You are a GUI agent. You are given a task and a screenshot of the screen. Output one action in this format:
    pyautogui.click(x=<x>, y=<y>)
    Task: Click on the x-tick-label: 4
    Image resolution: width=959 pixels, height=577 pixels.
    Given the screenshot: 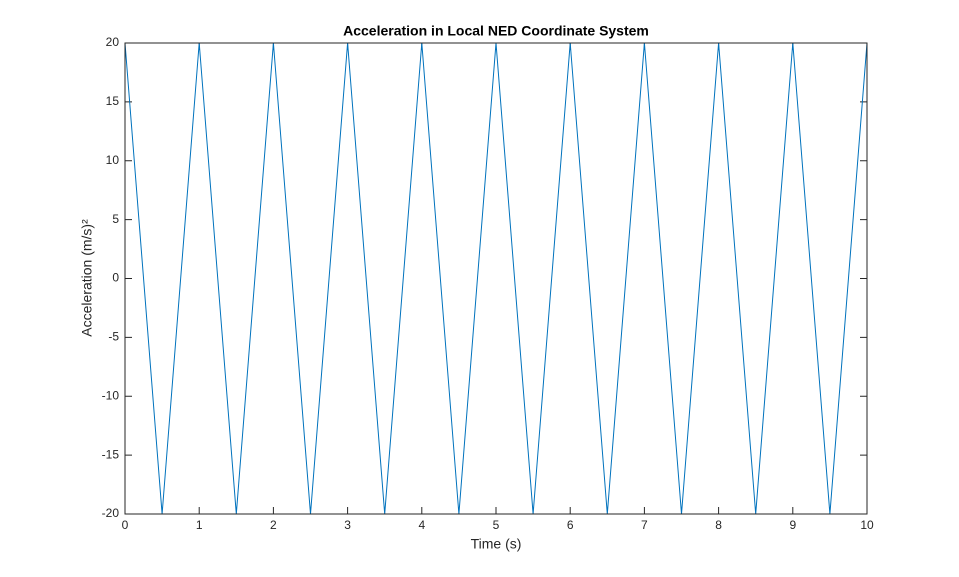 What is the action you would take?
    pyautogui.click(x=421, y=525)
    